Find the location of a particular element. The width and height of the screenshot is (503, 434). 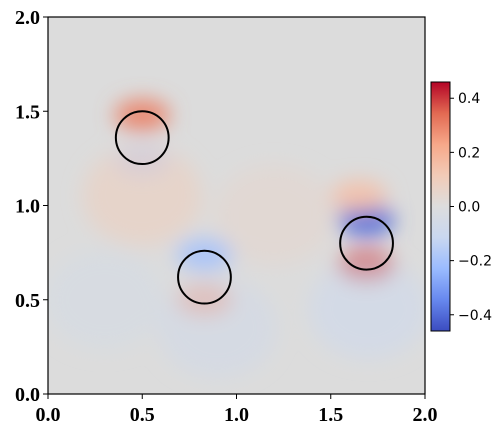

x-tick-label: 1.0 is located at coordinates (236, 415).